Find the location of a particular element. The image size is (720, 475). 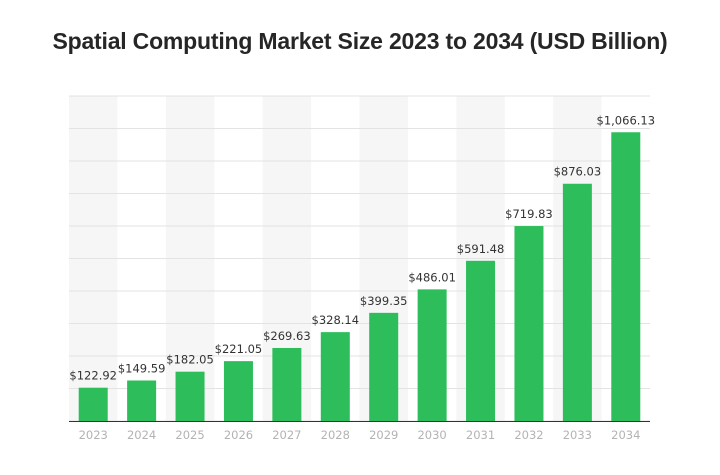

x-tick-2031: 2031 is located at coordinates (480, 435).